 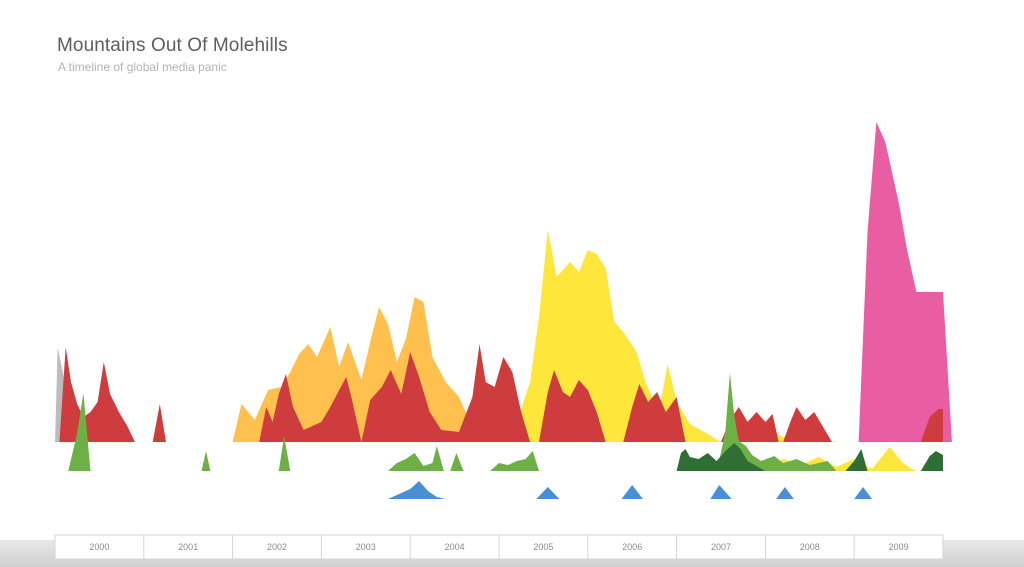 What do you see at coordinates (366, 547) in the screenshot?
I see `x-tick-label-2003: 2003` at bounding box center [366, 547].